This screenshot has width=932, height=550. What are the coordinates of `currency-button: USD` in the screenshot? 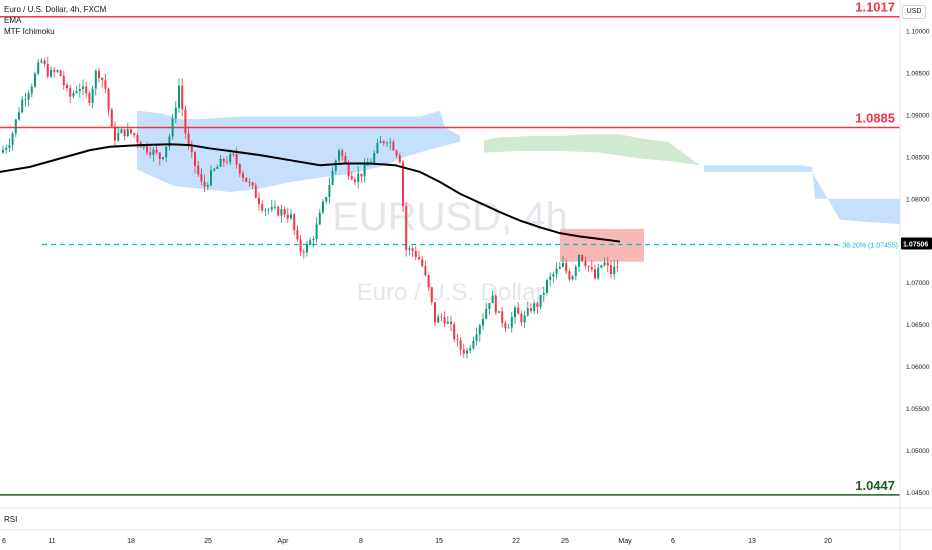 It's located at (914, 12).